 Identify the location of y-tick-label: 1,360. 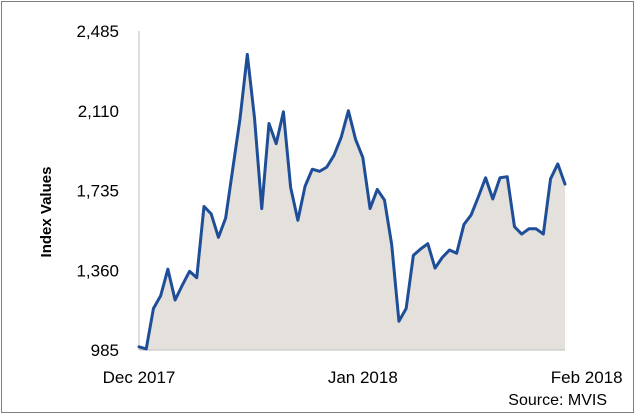
(97, 270).